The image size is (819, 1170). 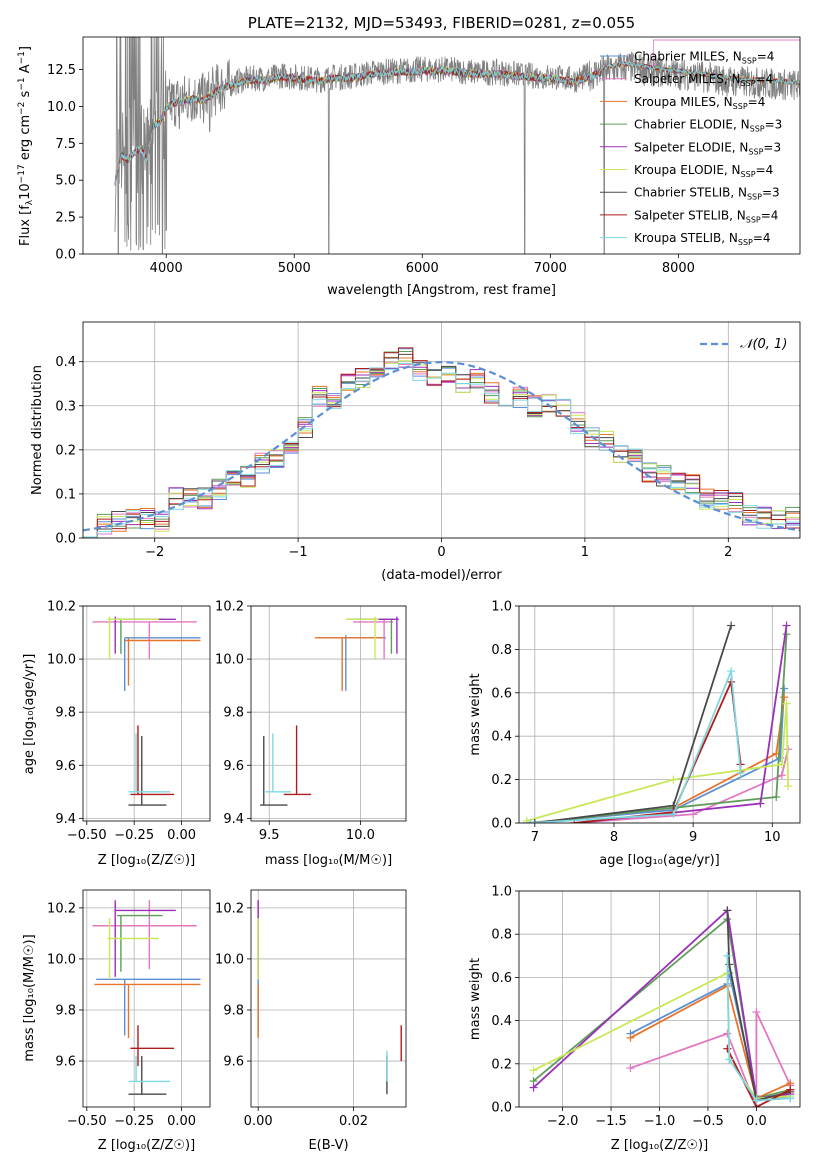 I want to click on x-tick-label: 8, so click(x=614, y=837).